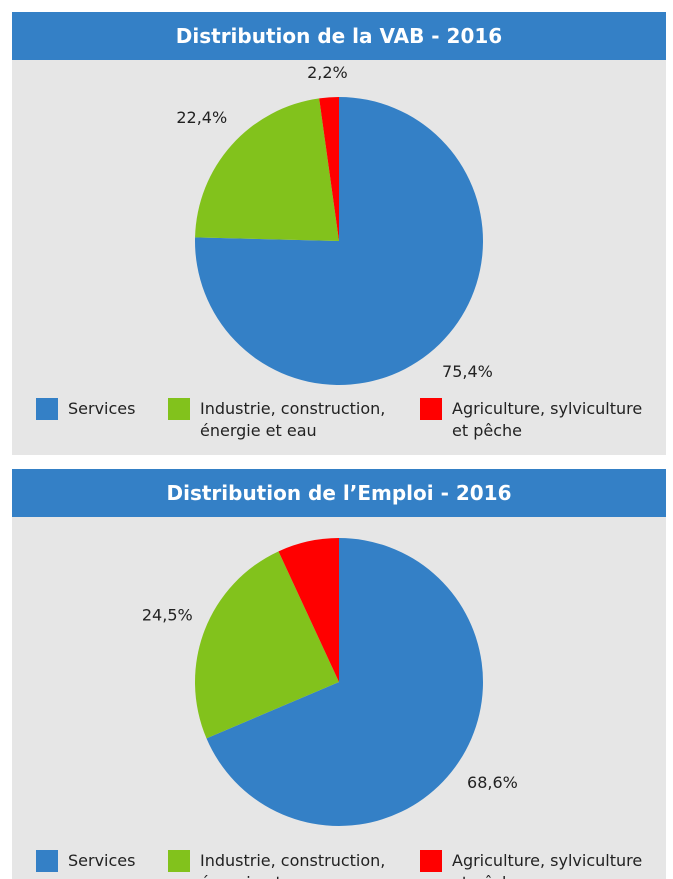 The image size is (673, 879). I want to click on data-label: 2,2%, so click(327, 72).